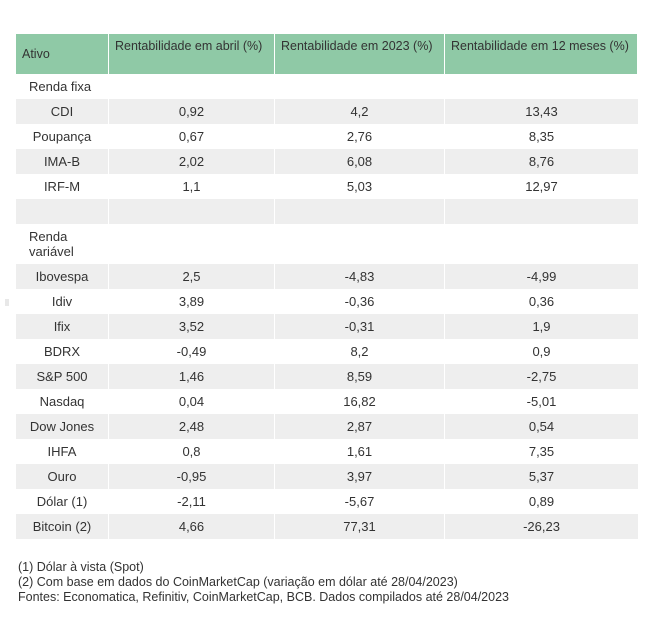 The image size is (661, 624). I want to click on twelve-month-cell: -2,75, so click(541, 376).